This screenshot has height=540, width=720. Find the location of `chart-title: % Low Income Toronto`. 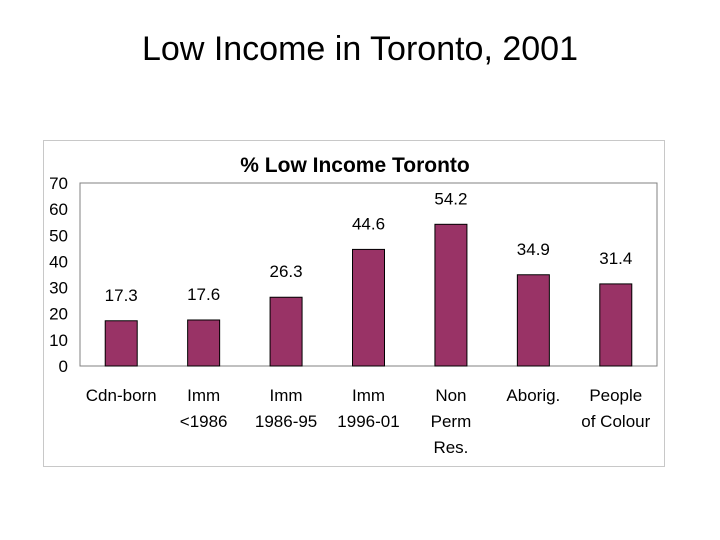

chart-title: % Low Income Toronto is located at coordinates (354, 165).